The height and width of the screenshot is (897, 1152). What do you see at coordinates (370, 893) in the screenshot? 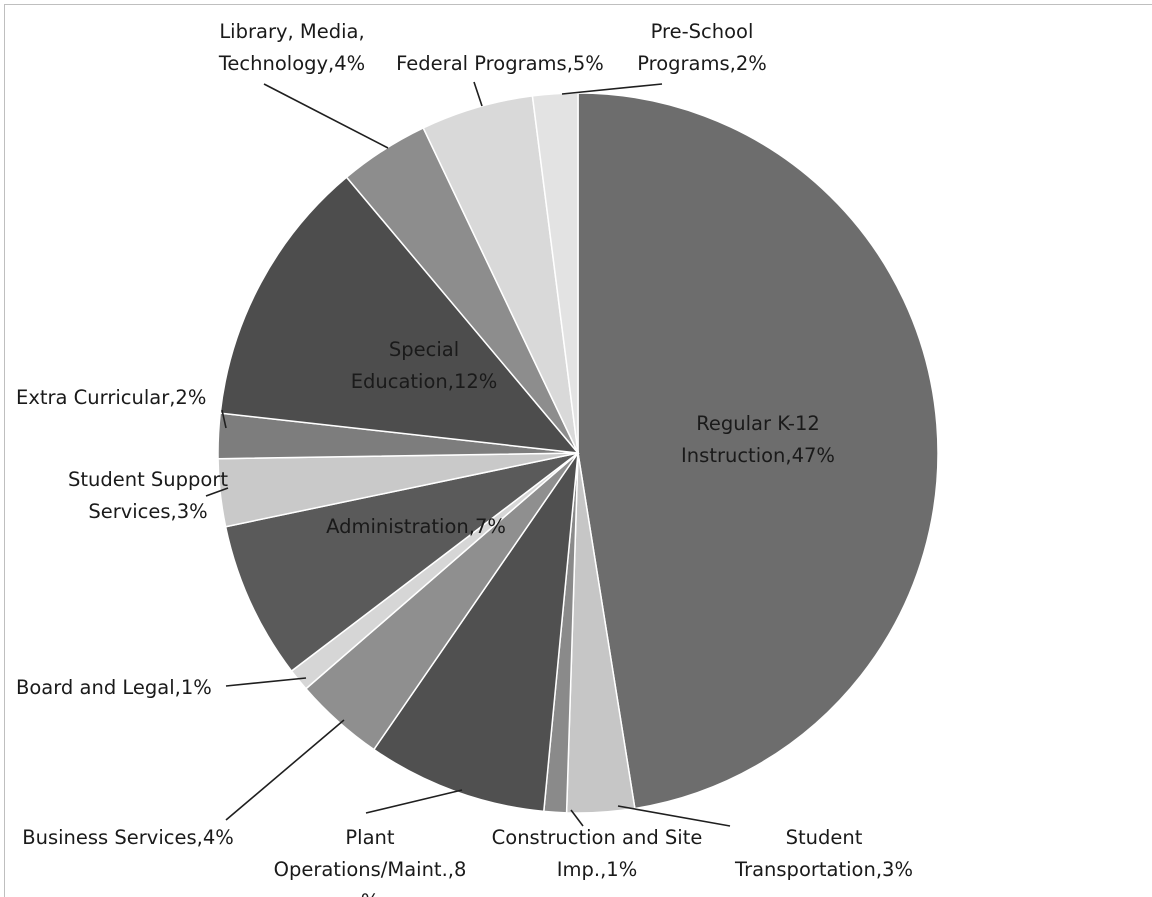
I see `slice-label-line: %` at bounding box center [370, 893].